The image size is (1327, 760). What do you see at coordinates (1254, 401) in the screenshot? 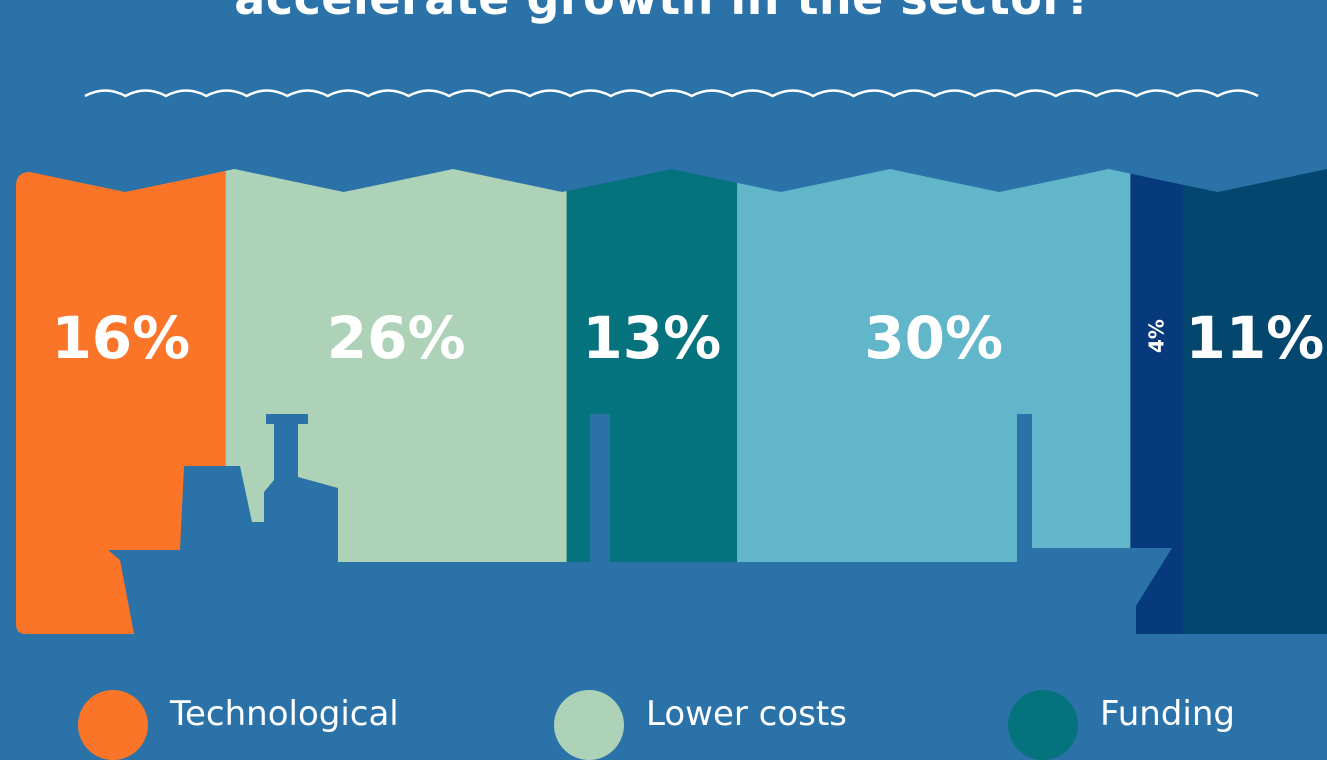
I see `bar-segment` at bounding box center [1254, 401].